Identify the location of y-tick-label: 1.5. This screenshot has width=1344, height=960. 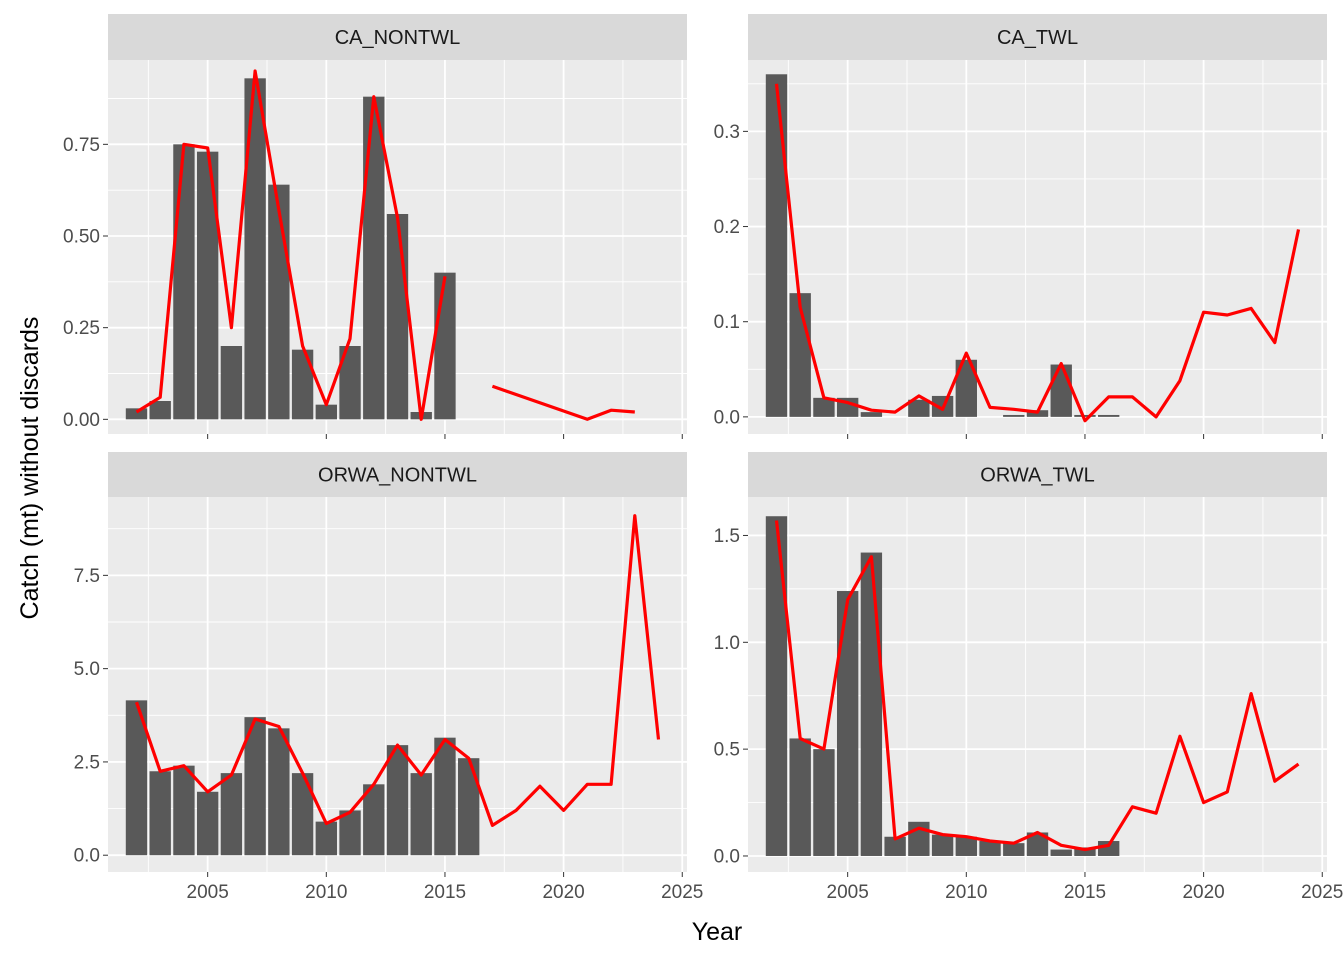
(727, 536).